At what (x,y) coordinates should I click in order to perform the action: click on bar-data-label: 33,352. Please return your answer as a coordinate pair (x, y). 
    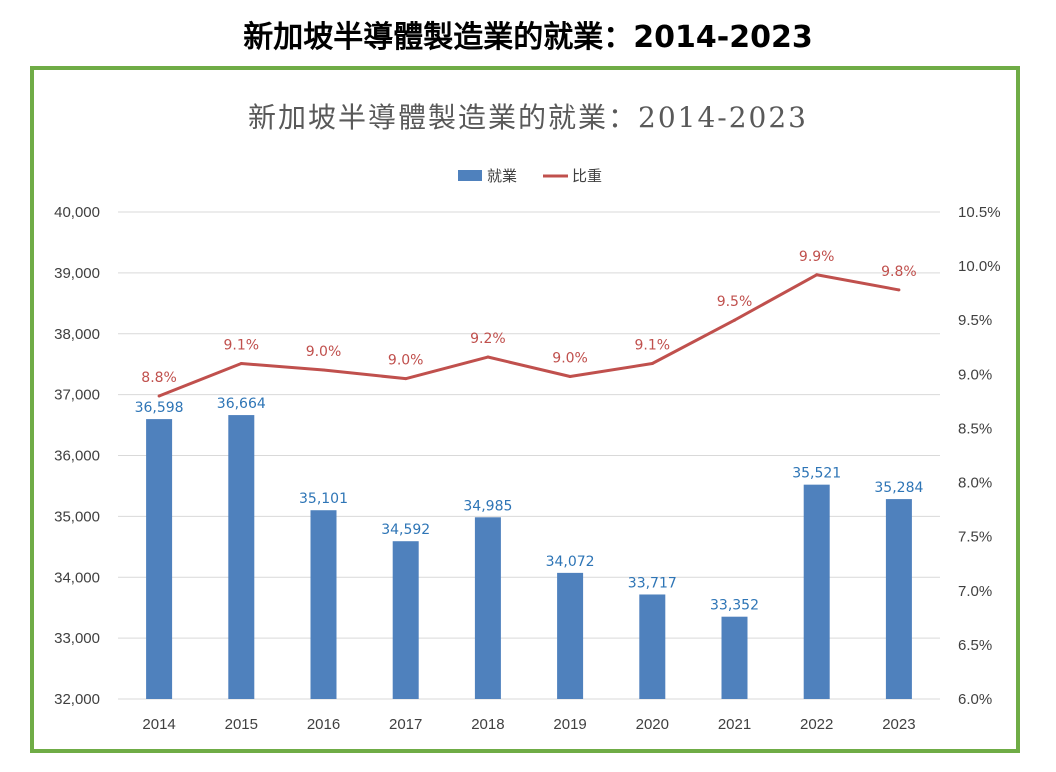
    Looking at the image, I should click on (734, 606).